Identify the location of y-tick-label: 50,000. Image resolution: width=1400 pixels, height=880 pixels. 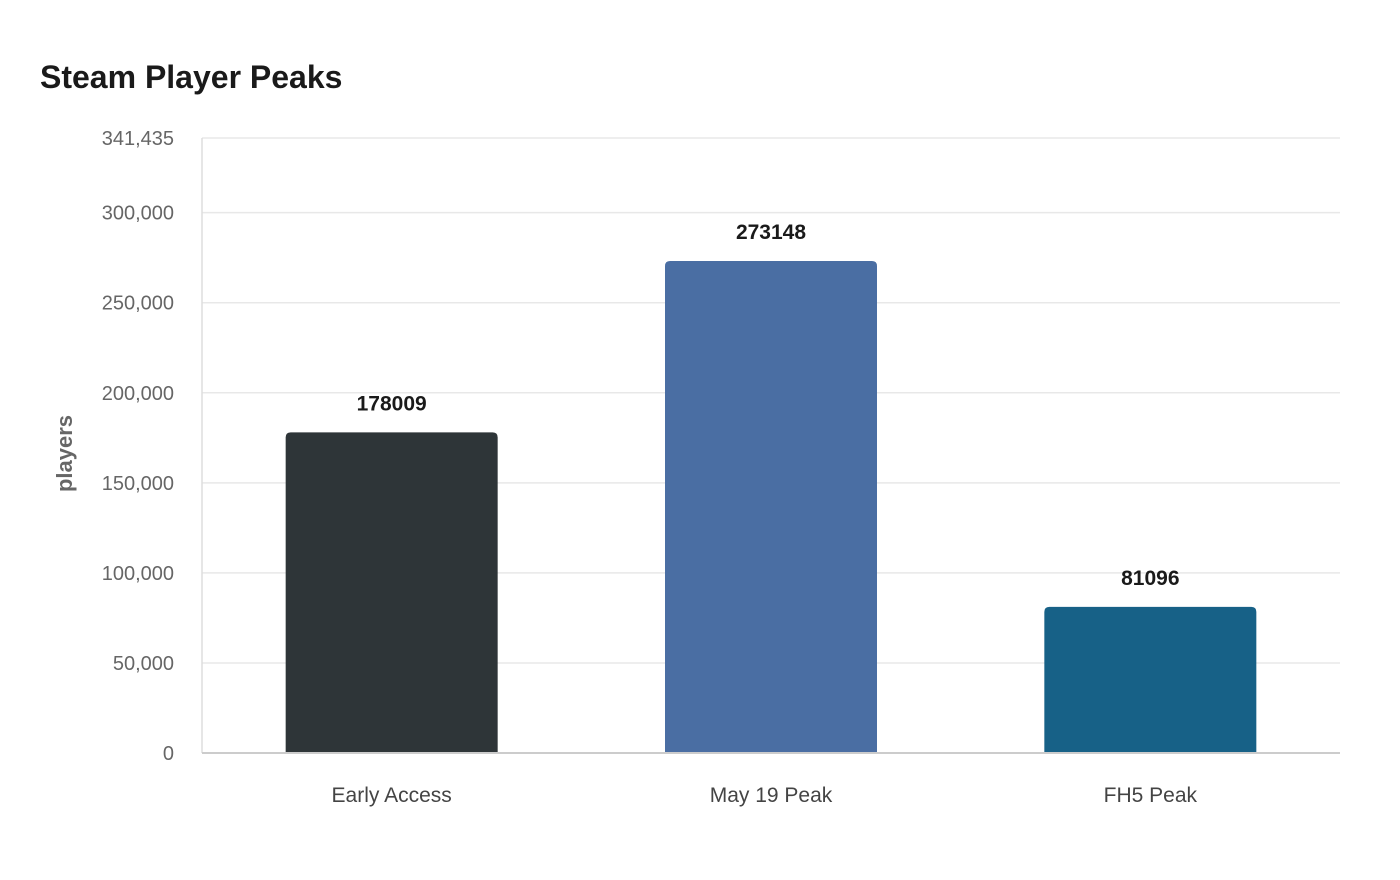
(143, 664).